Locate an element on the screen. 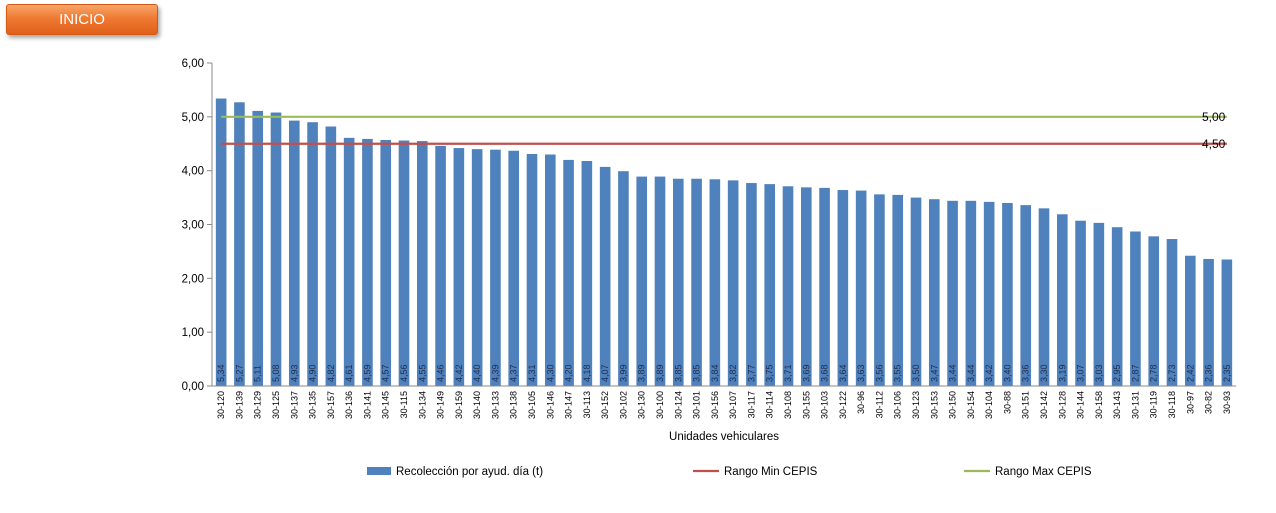 The width and height of the screenshot is (1276, 513). x-tick-label: 30-131 is located at coordinates (1135, 405).